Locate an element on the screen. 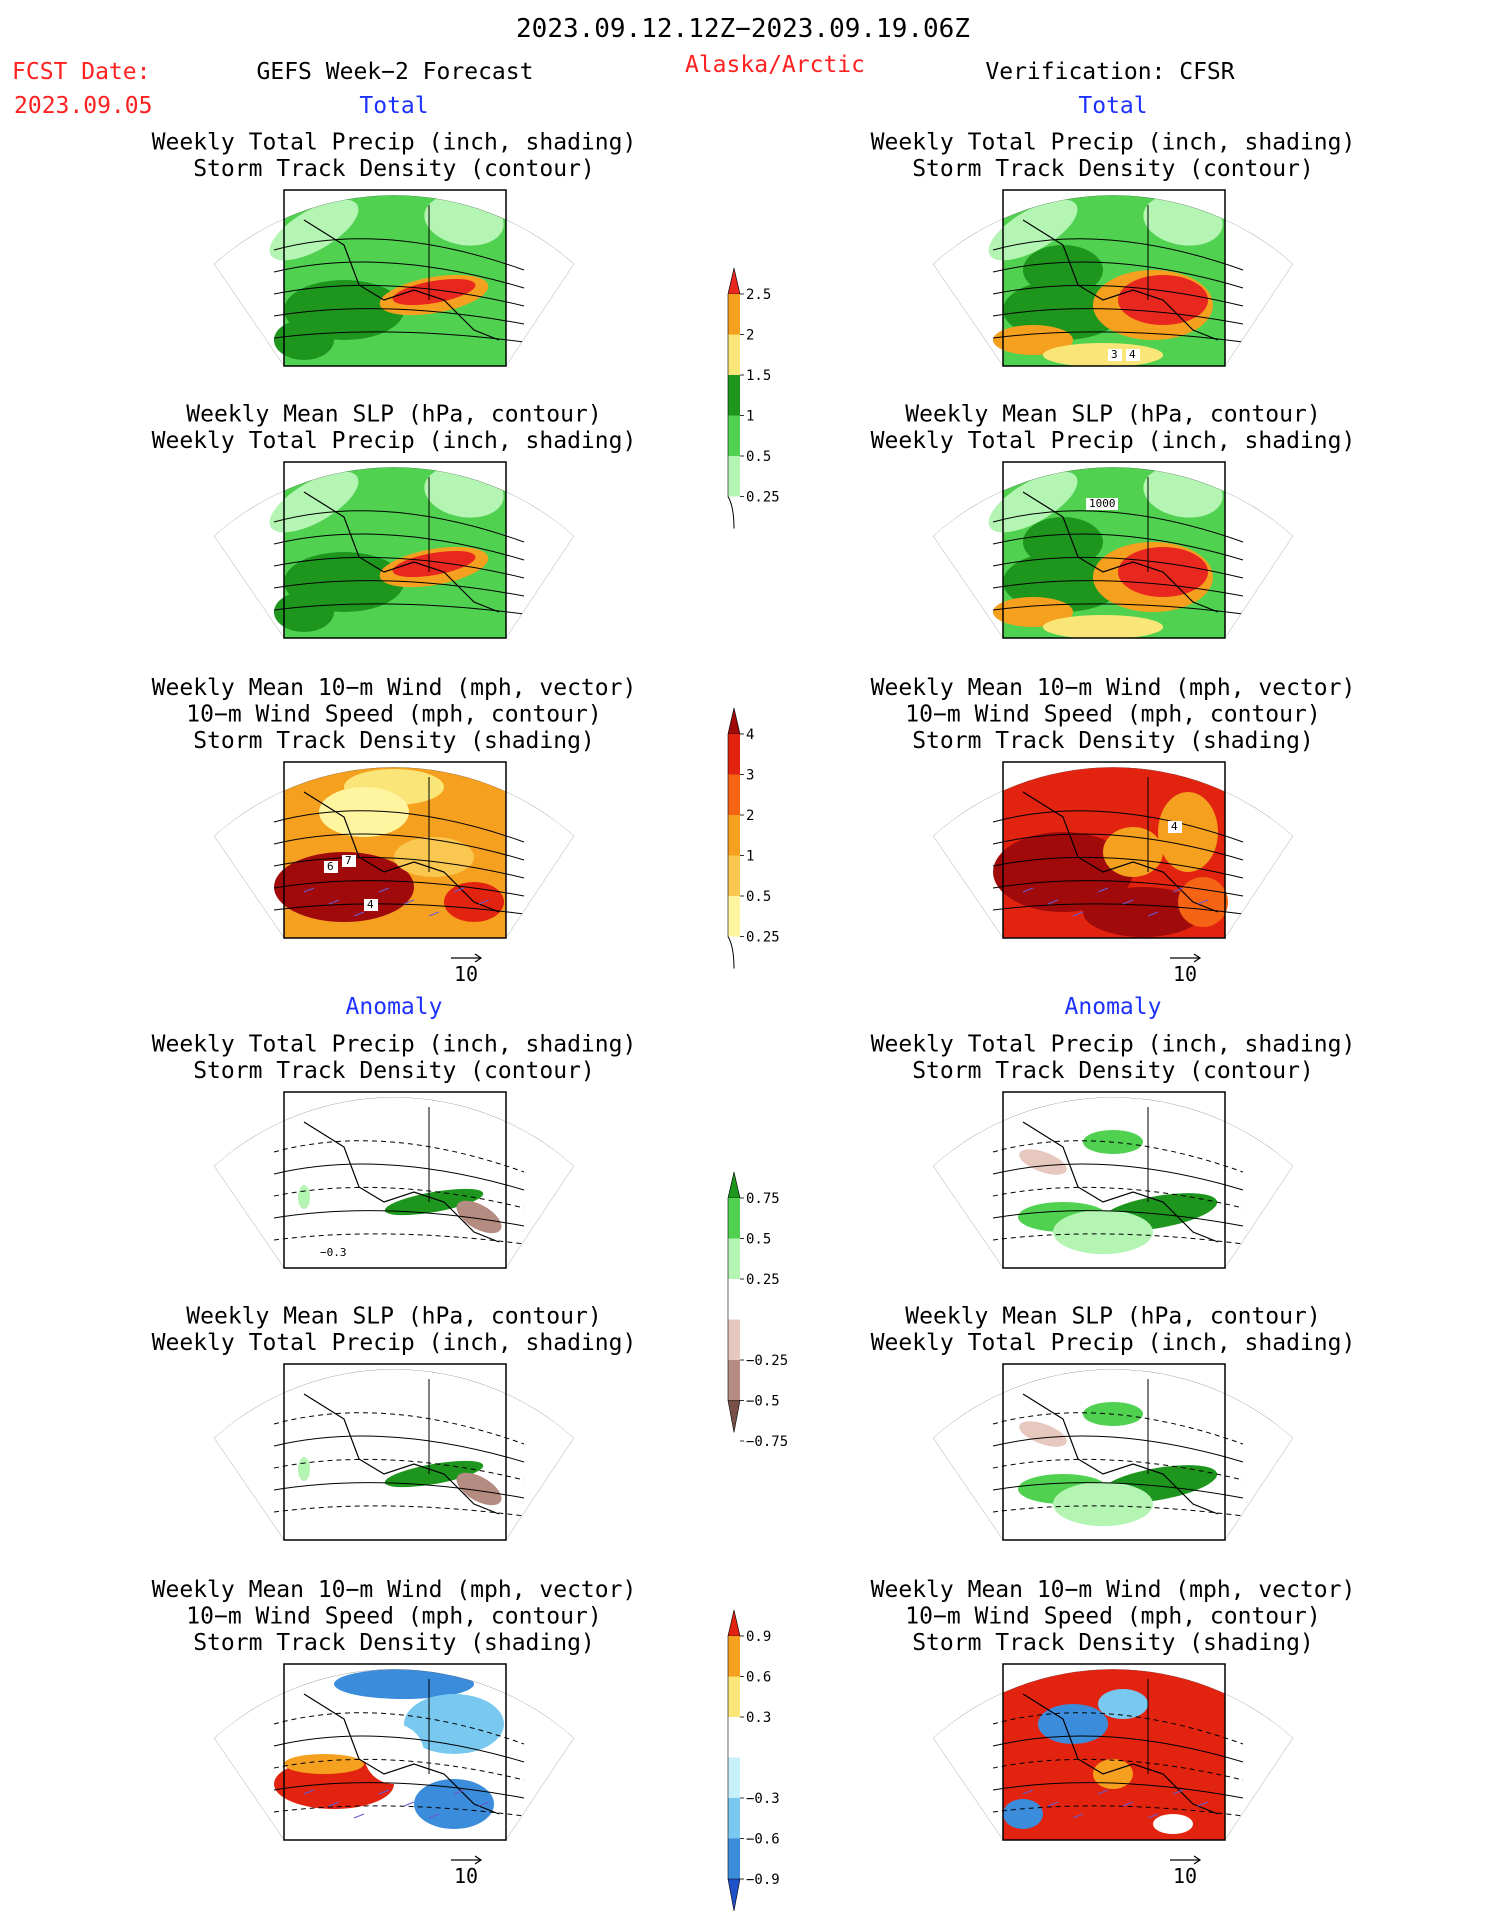 Image resolution: width=1487 pixels, height=1925 pixels. map-plot: 1000 is located at coordinates (1113, 550).